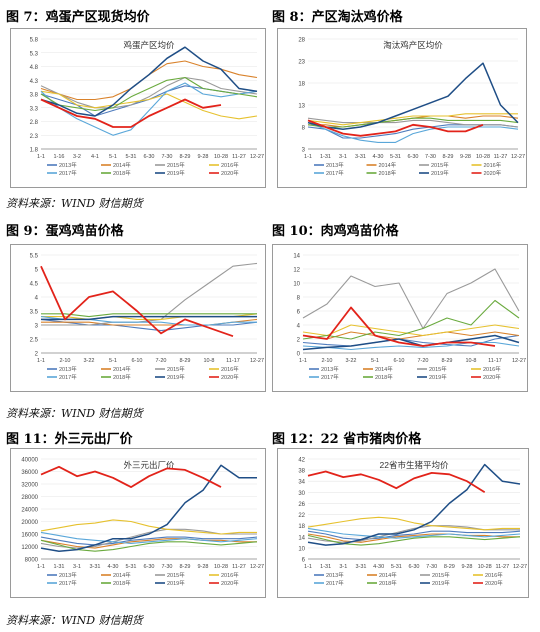 The image size is (540, 632). Describe the element at coordinates (202, 567) in the screenshot. I see `chart-fig11-x-tick: 9-28` at that location.